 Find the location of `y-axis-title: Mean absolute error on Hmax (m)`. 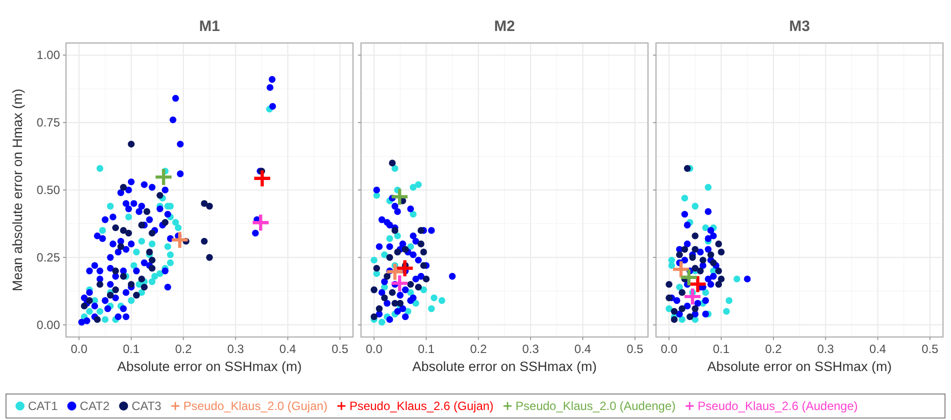

y-axis-title: Mean absolute error on Hmax (m) is located at coordinates (17, 190).